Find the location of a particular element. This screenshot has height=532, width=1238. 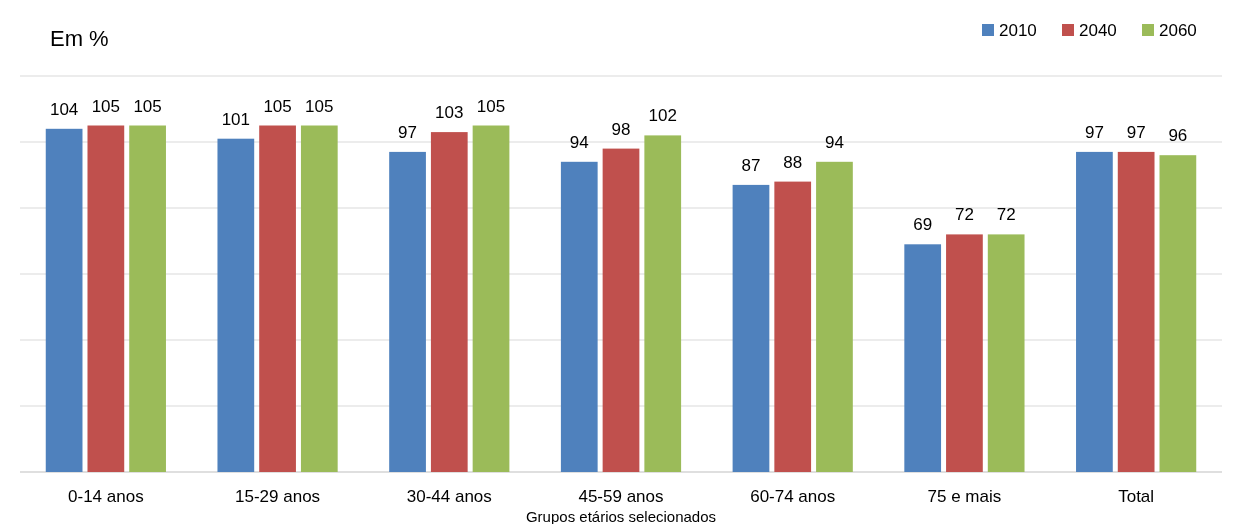

data-label: 69 is located at coordinates (923, 225).